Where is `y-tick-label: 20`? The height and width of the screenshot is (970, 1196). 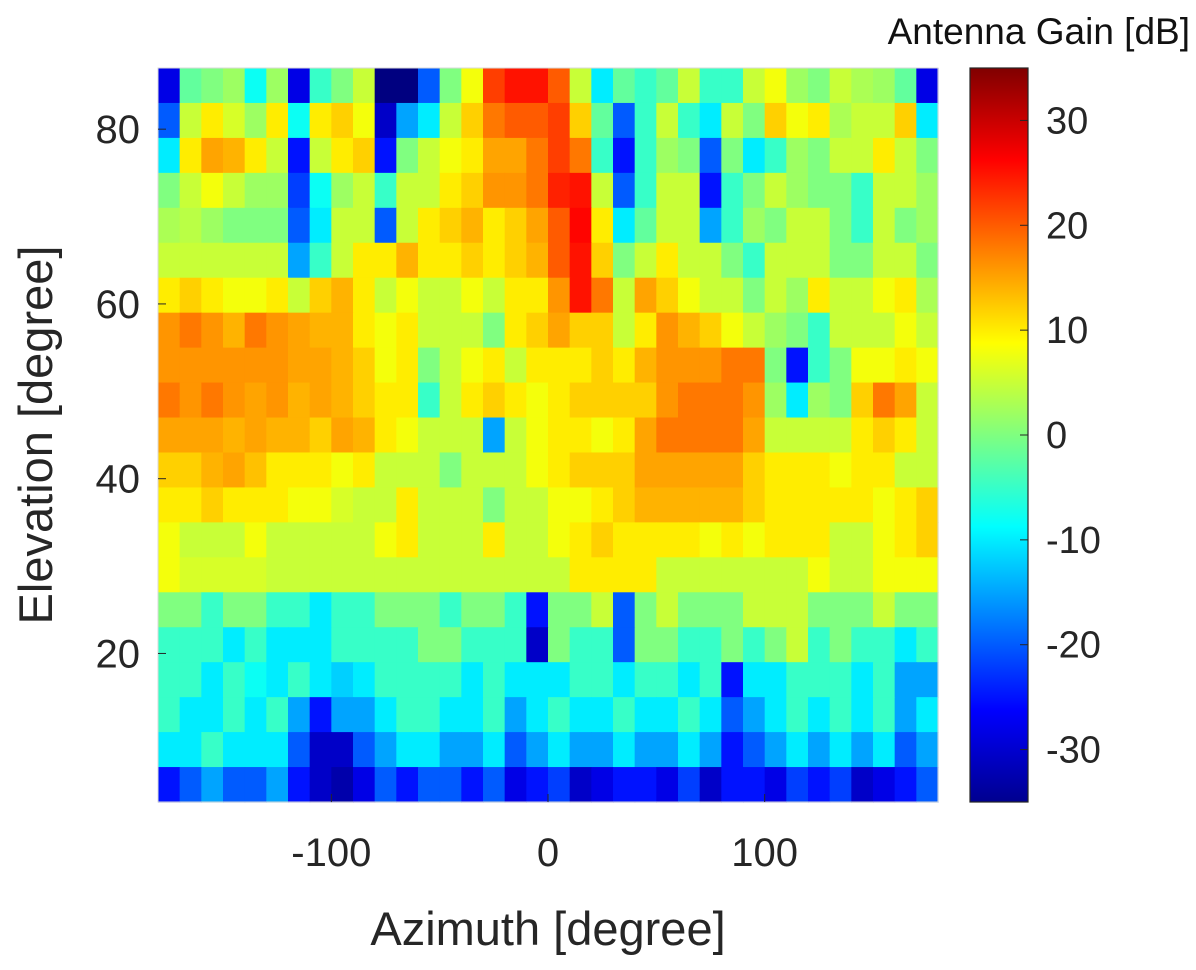 y-tick-label: 20 is located at coordinates (118, 654).